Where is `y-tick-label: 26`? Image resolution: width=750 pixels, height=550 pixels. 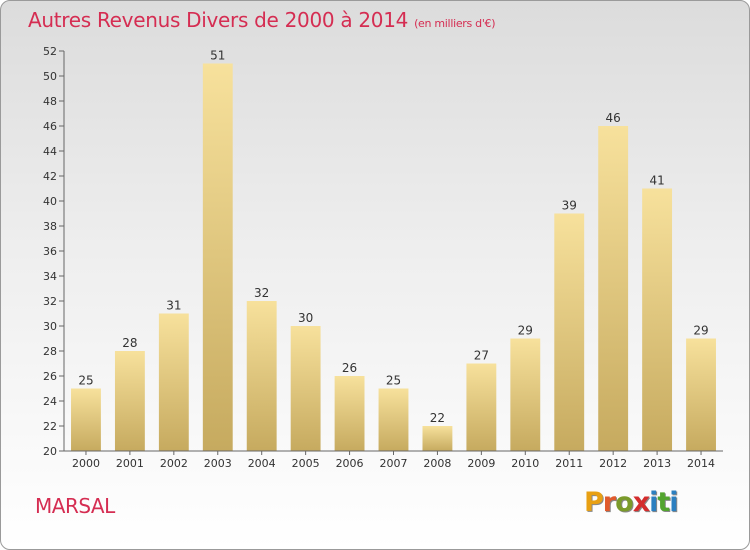
y-tick-label: 26 is located at coordinates (50, 376).